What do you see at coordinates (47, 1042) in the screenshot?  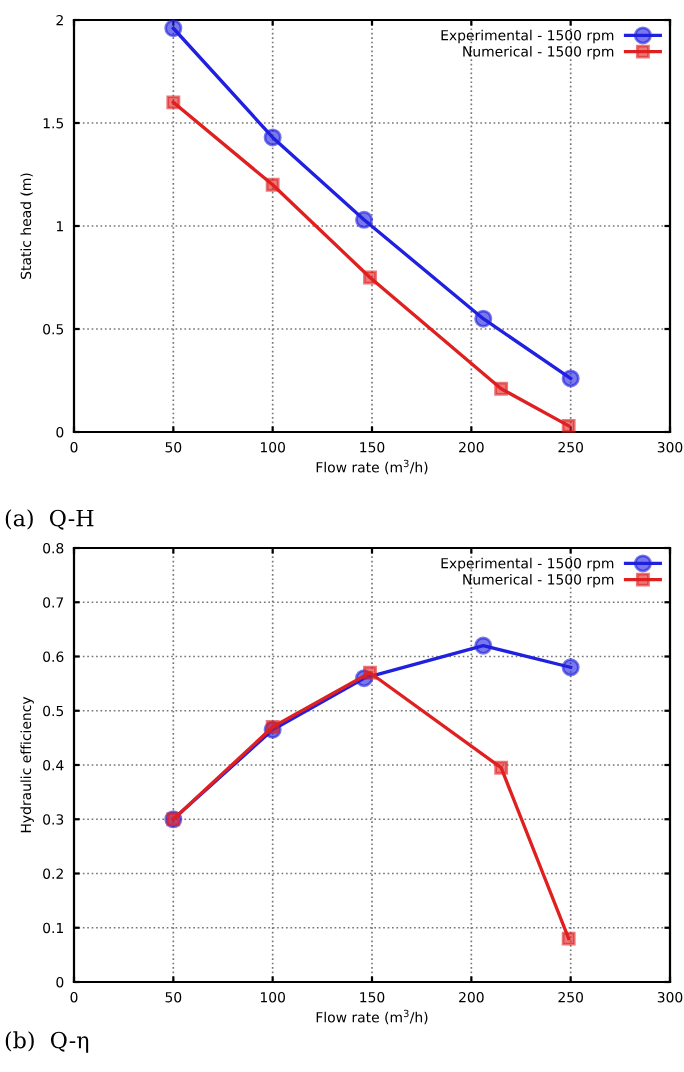 I see `text: (b) Q-η` at bounding box center [47, 1042].